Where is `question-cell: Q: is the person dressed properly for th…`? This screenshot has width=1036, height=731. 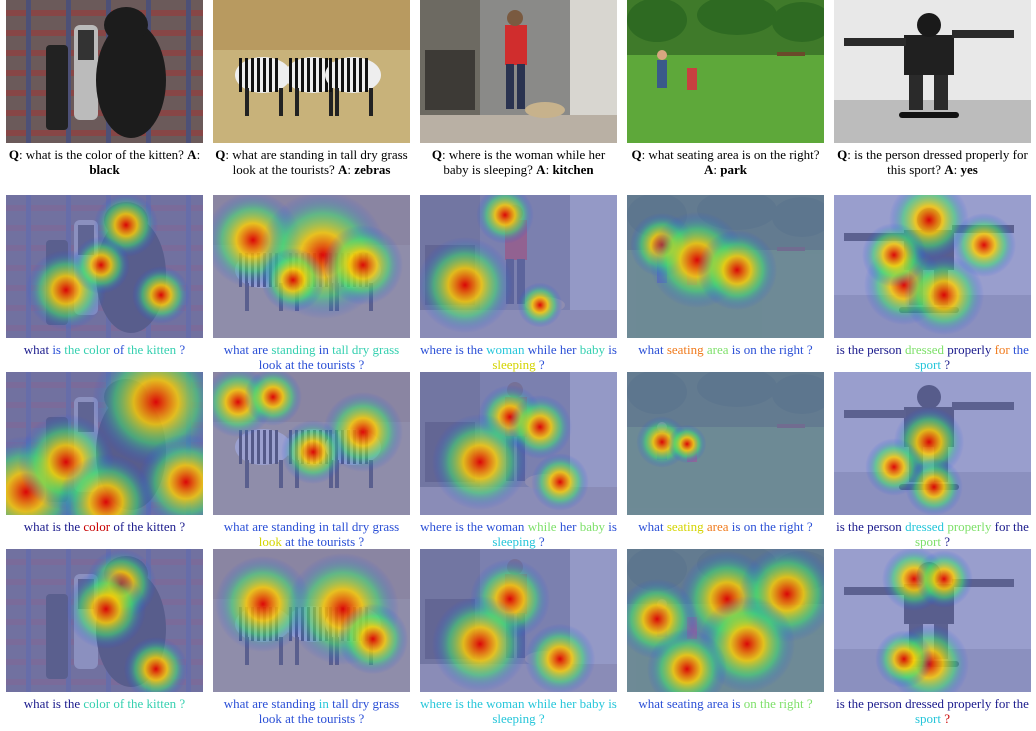
question-cell: Q: is the person dressed properly for th… is located at coordinates (932, 88).